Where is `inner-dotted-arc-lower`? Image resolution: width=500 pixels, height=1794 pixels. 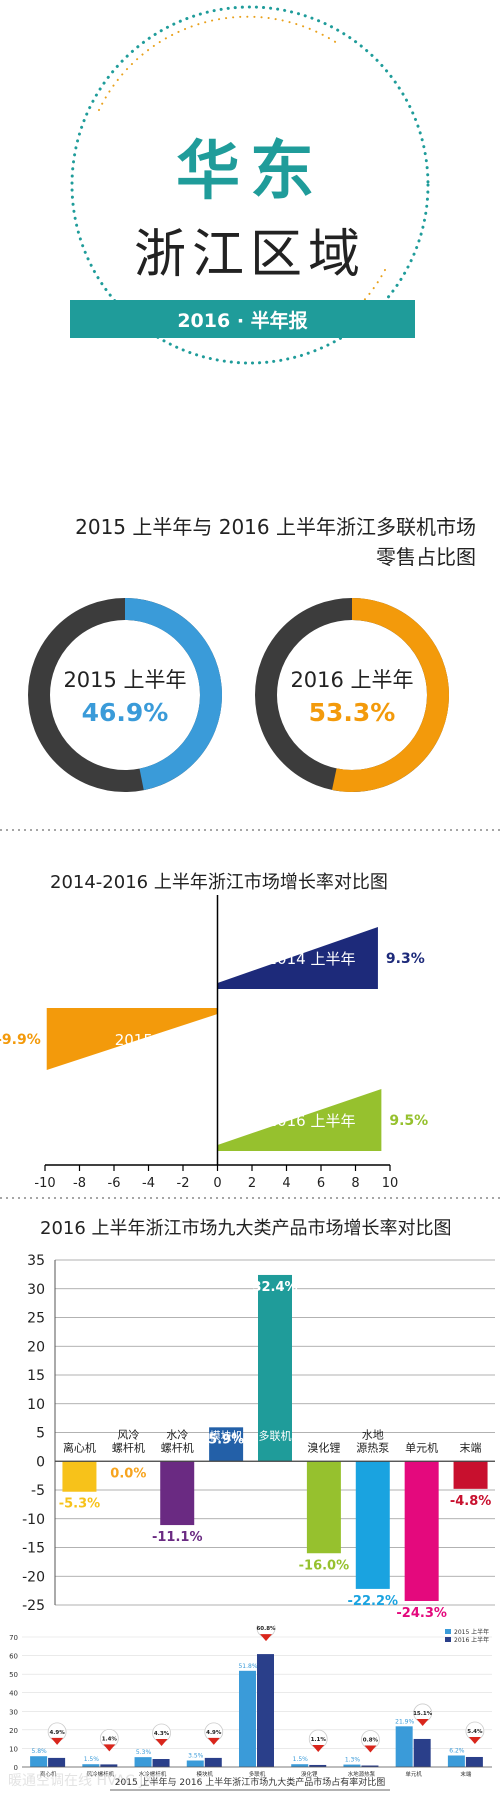 inner-dotted-arc-lower is located at coordinates (357, 300).